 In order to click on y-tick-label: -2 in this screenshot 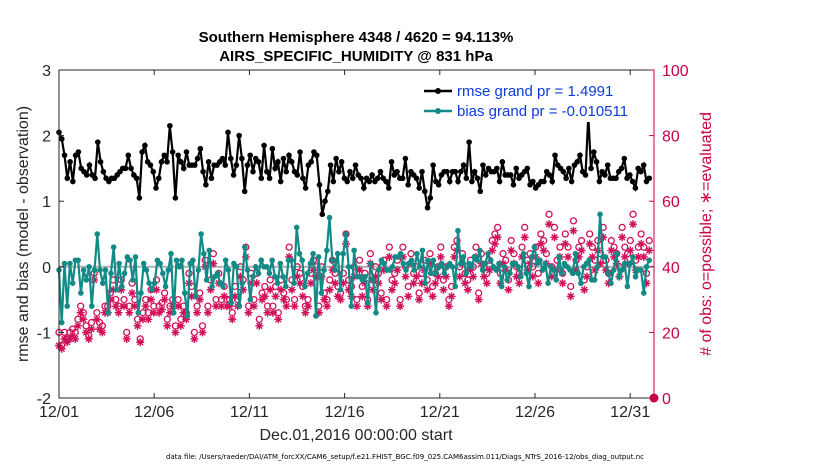, I will do `click(44, 399)`.